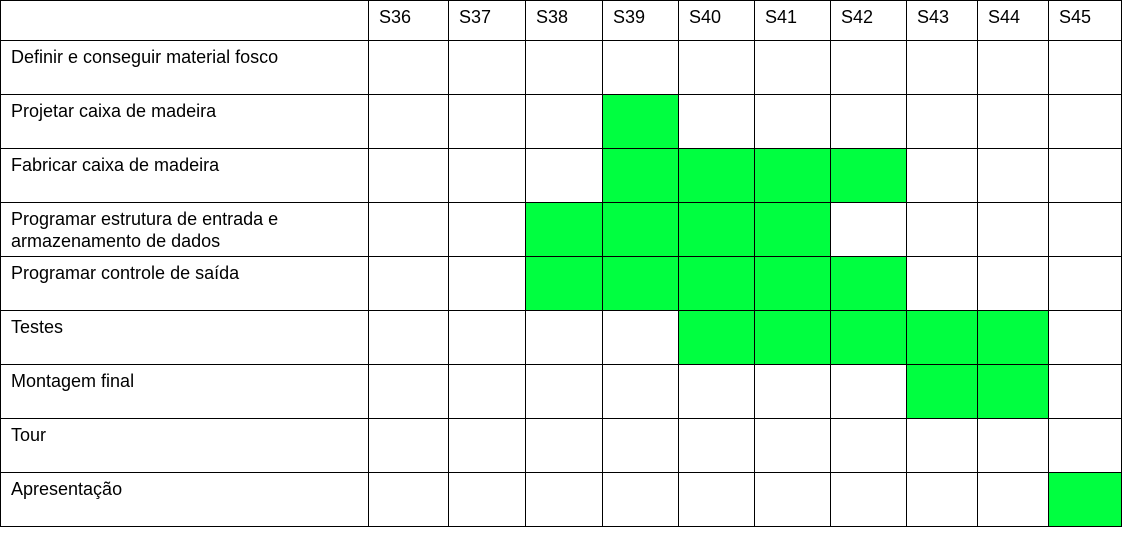 The height and width of the screenshot is (534, 1122). I want to click on week-header-s41: S41, so click(792, 20).